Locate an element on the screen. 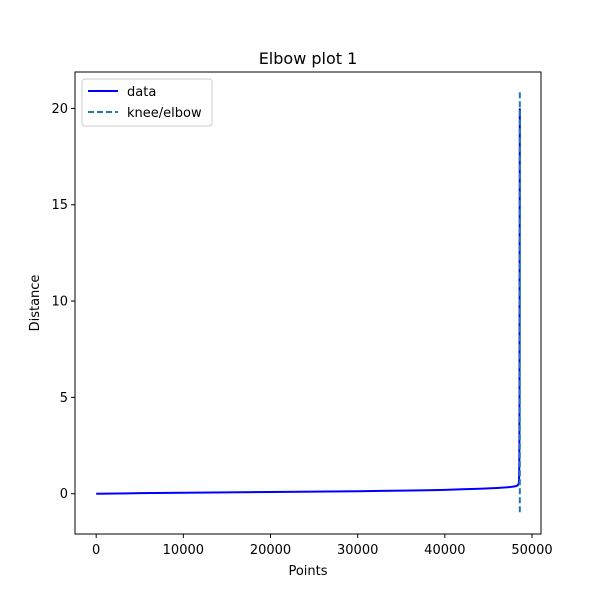 This screenshot has height=605, width=600. y-tick-label: 15 is located at coordinates (59, 205).